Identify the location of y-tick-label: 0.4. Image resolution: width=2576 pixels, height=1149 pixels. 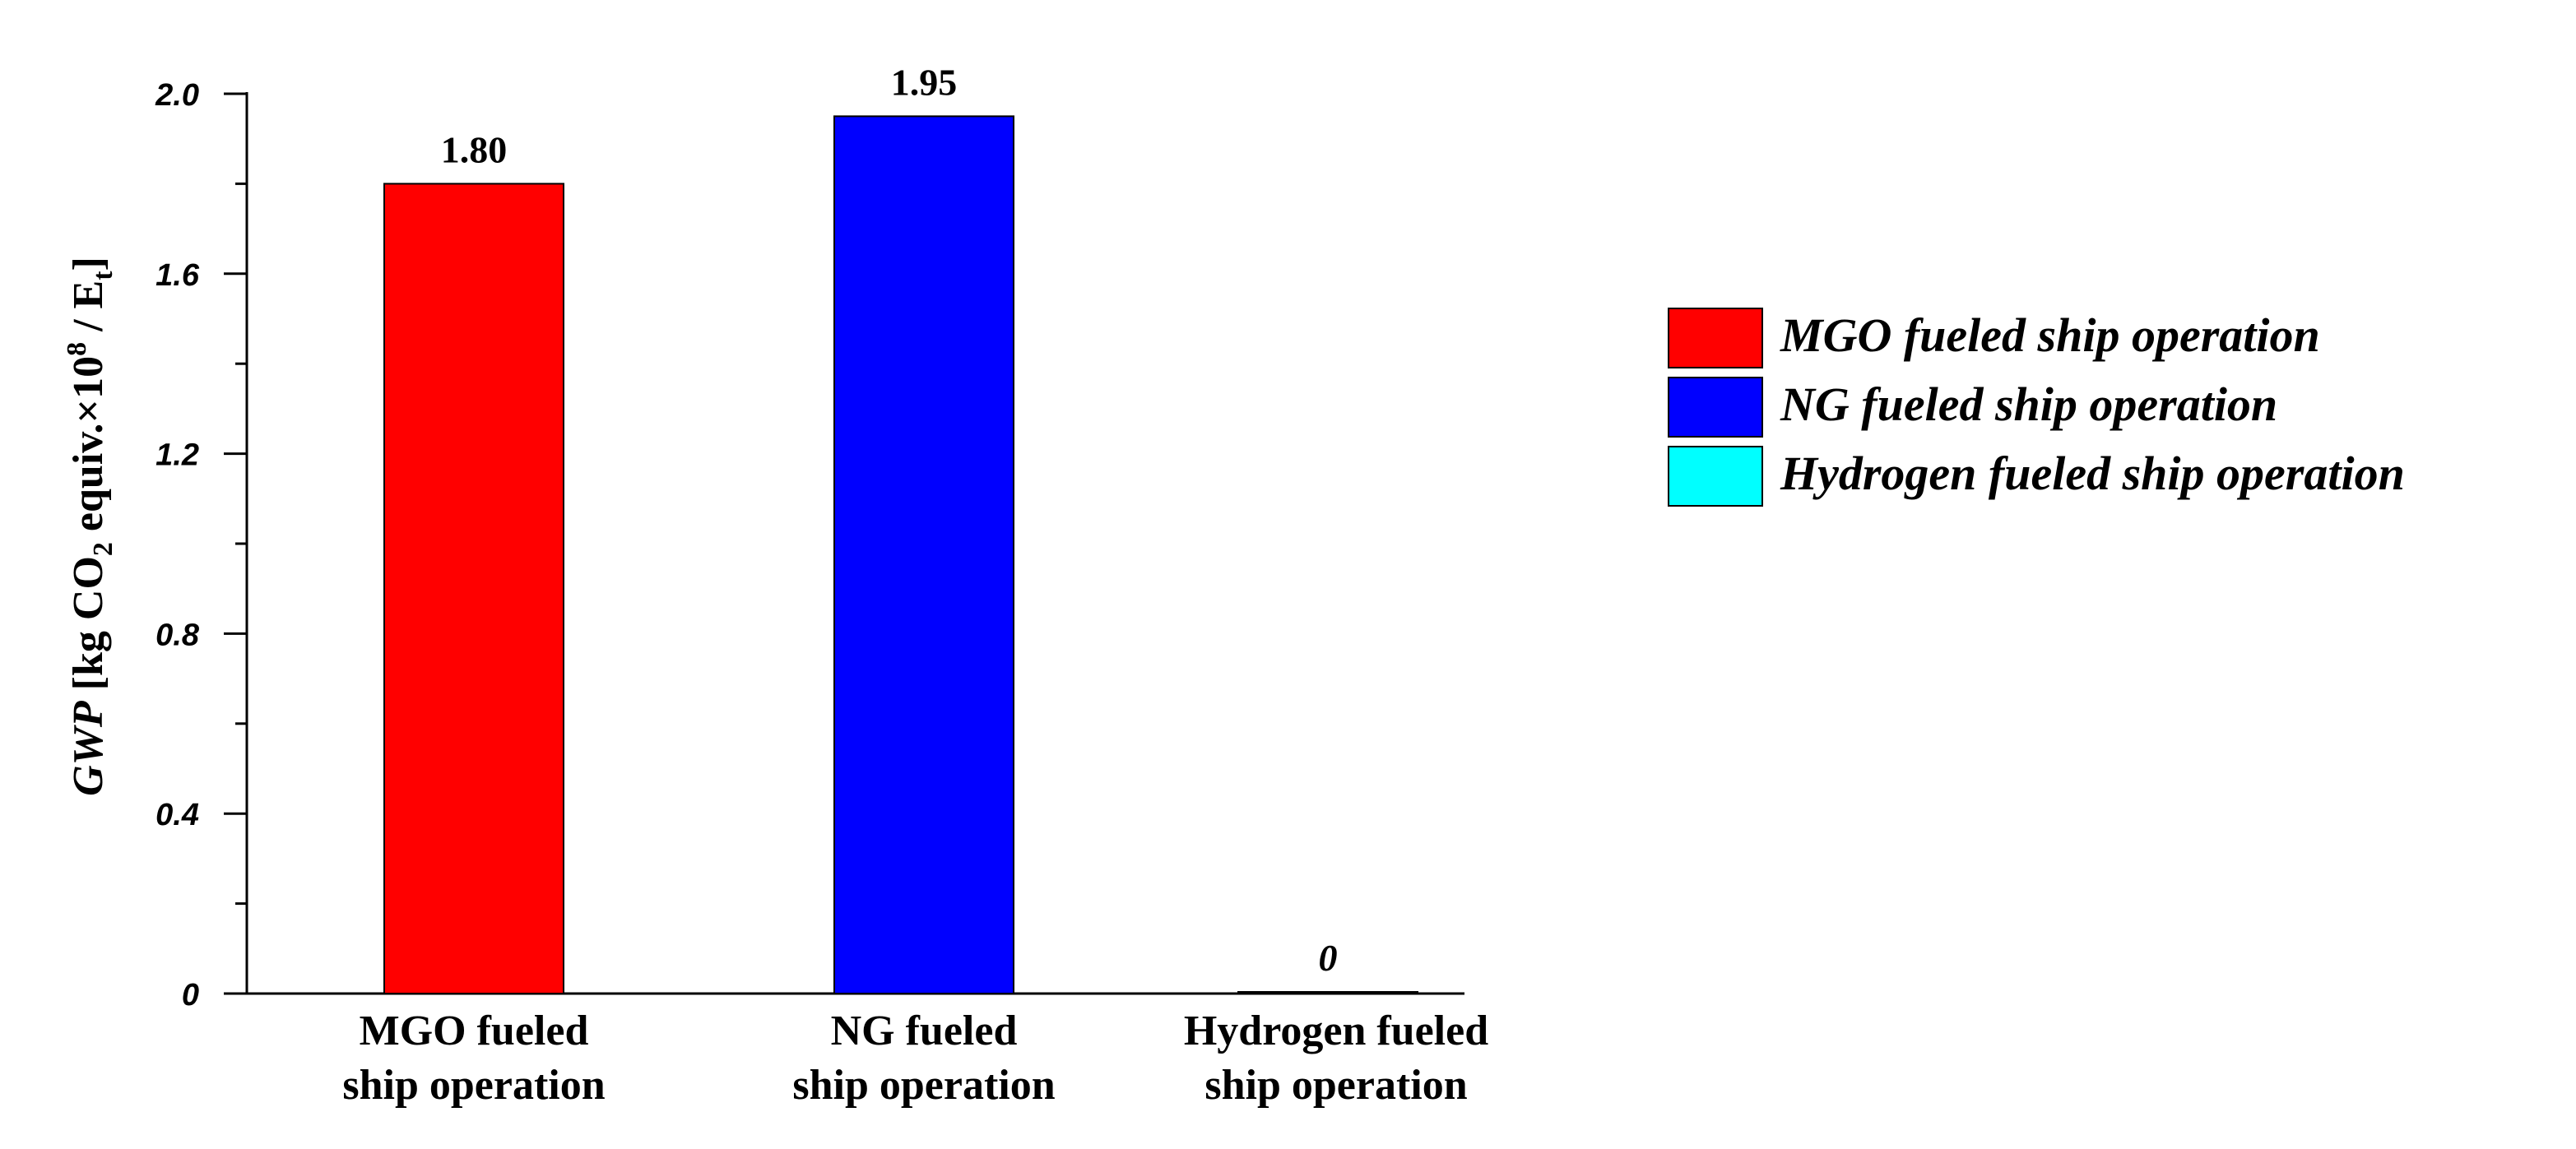
(177, 815).